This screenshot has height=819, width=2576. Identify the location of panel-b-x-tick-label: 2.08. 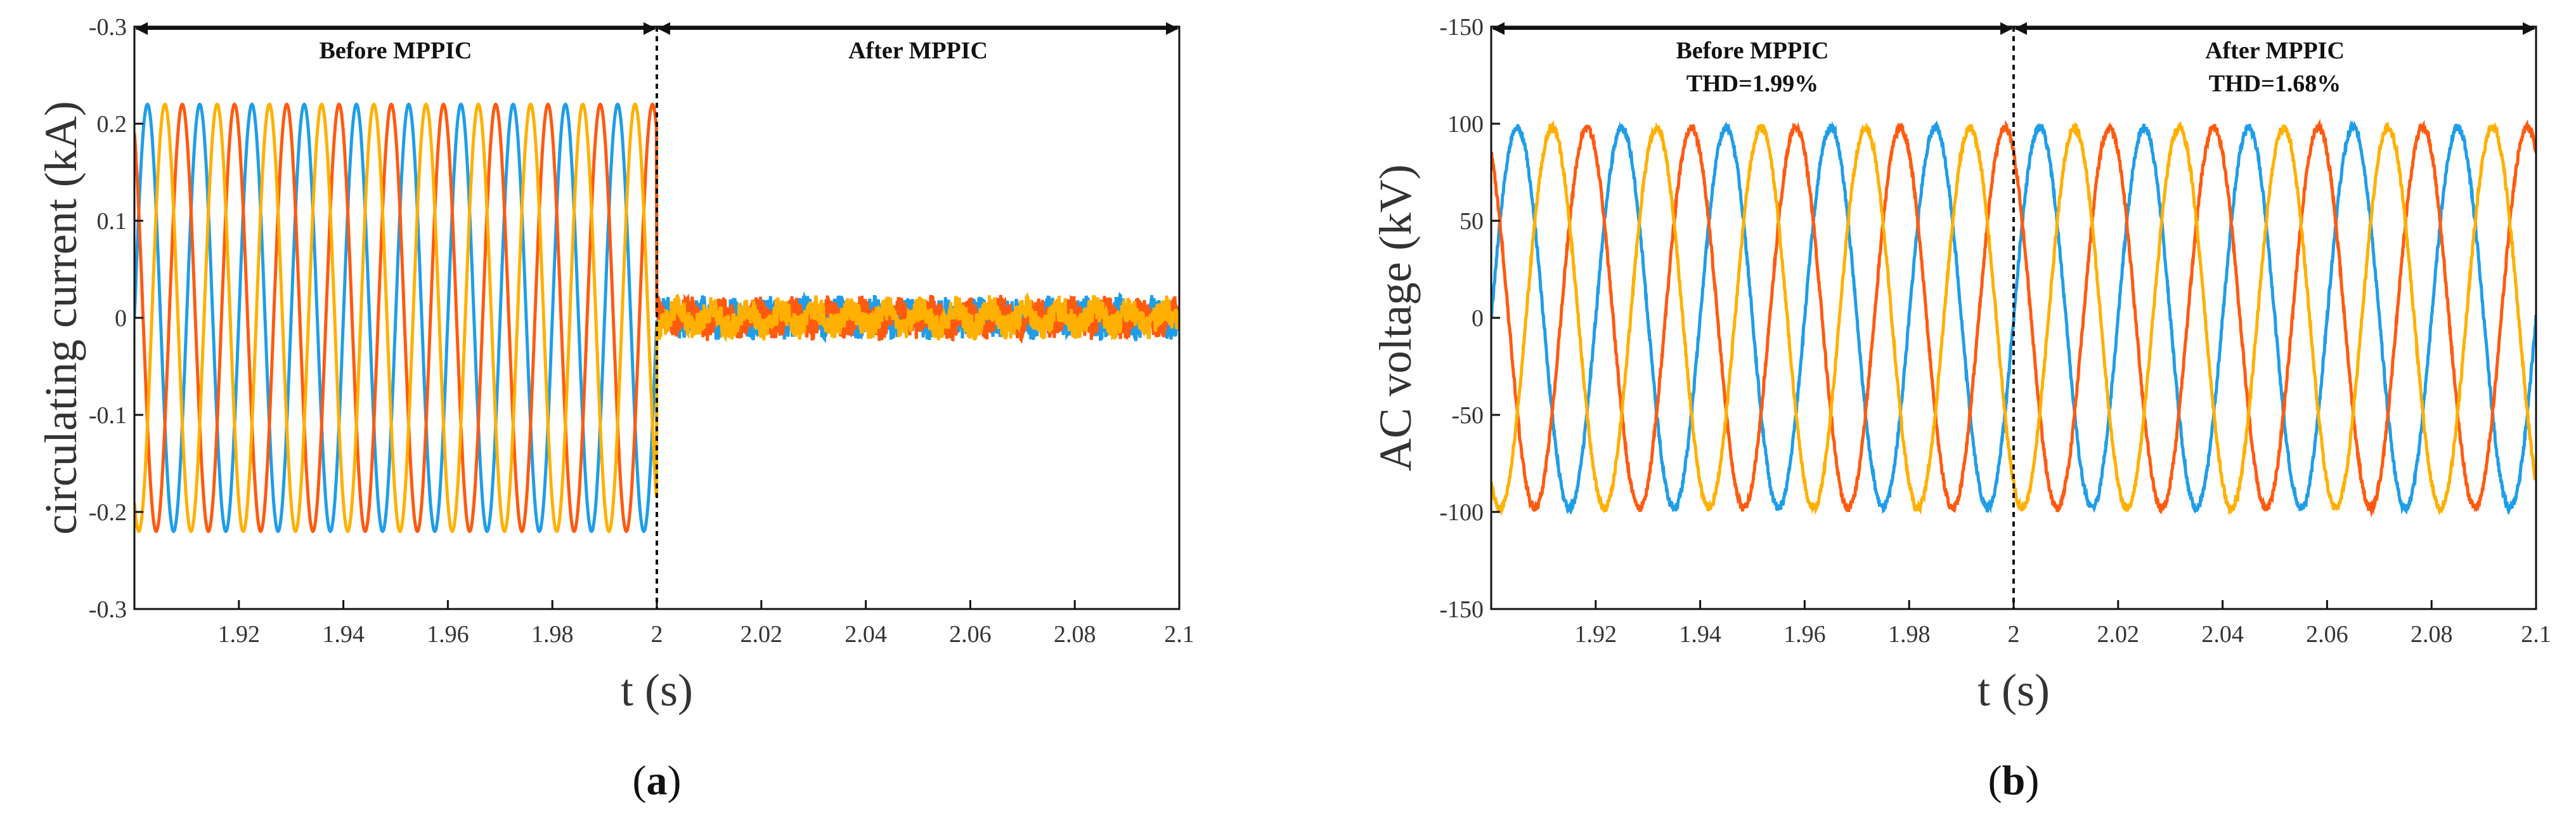
(2432, 634).